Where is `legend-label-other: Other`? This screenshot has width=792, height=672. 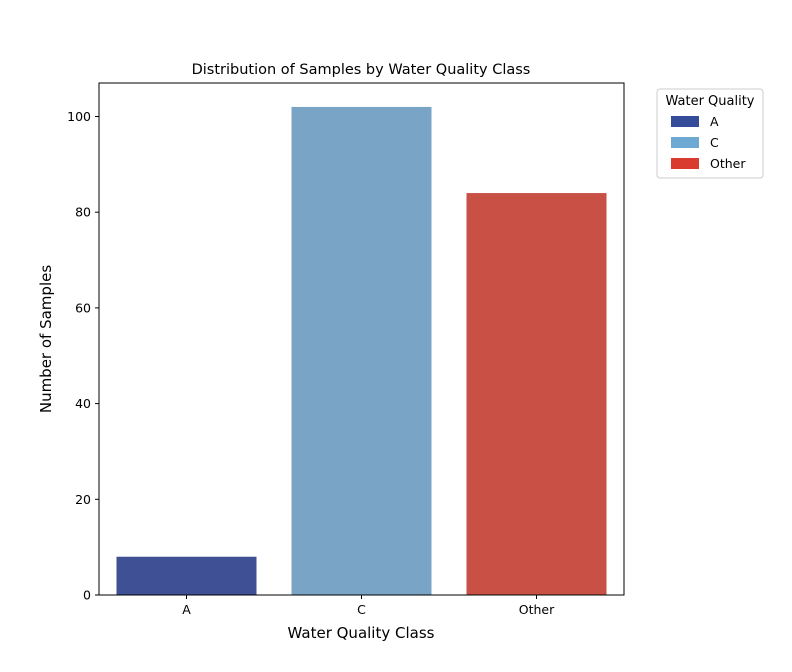 legend-label-other: Other is located at coordinates (728, 163).